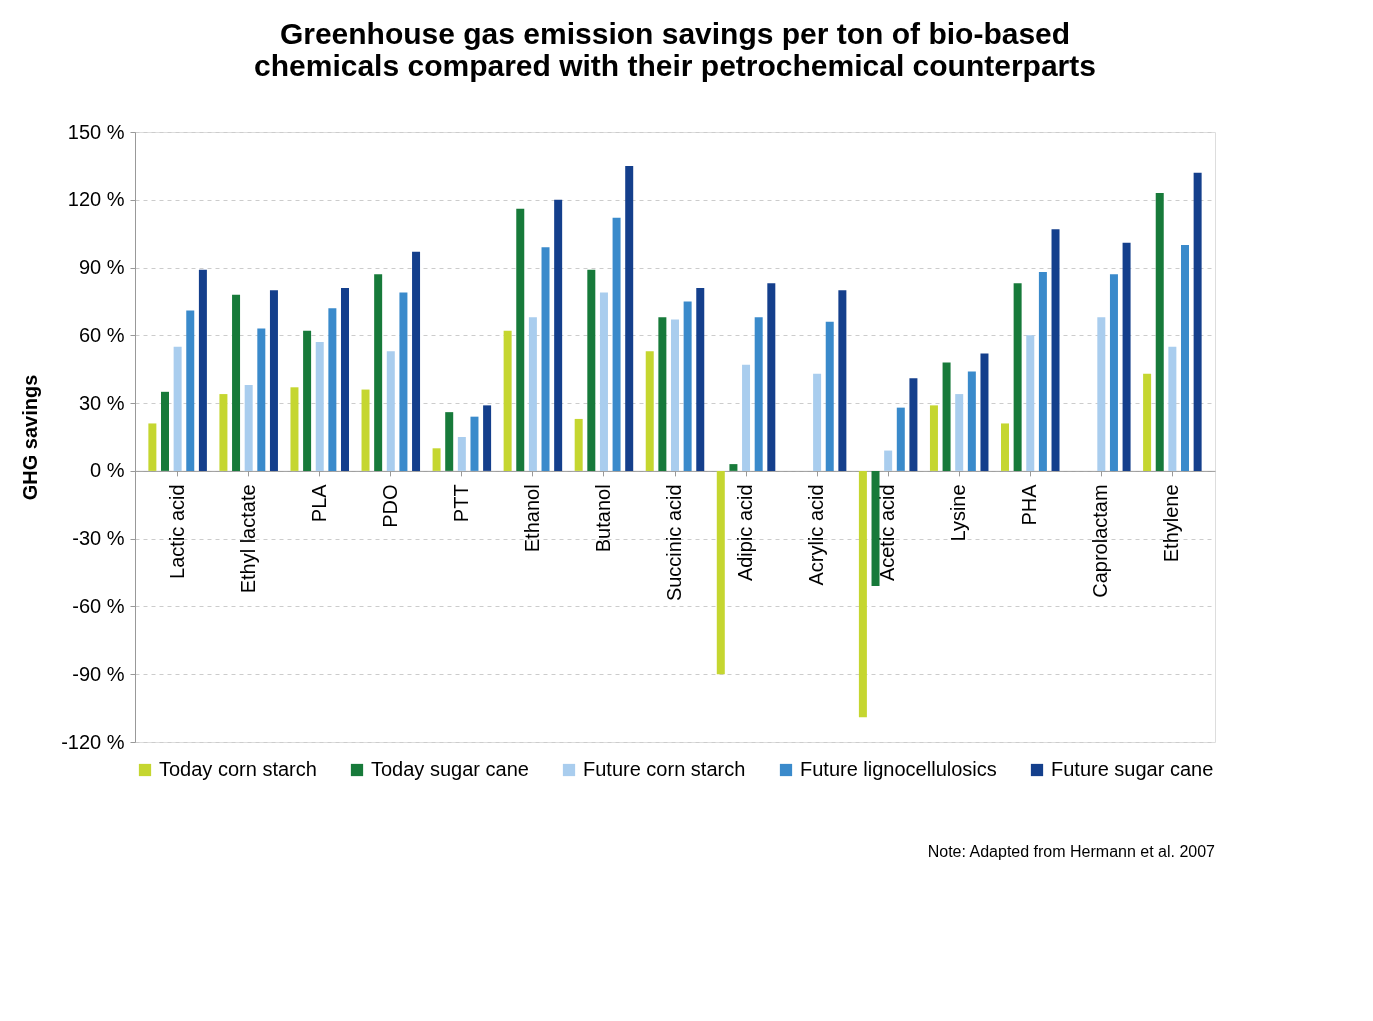  Describe the element at coordinates (531, 518) in the screenshot. I see `x-tick-label: Ethanol` at that location.